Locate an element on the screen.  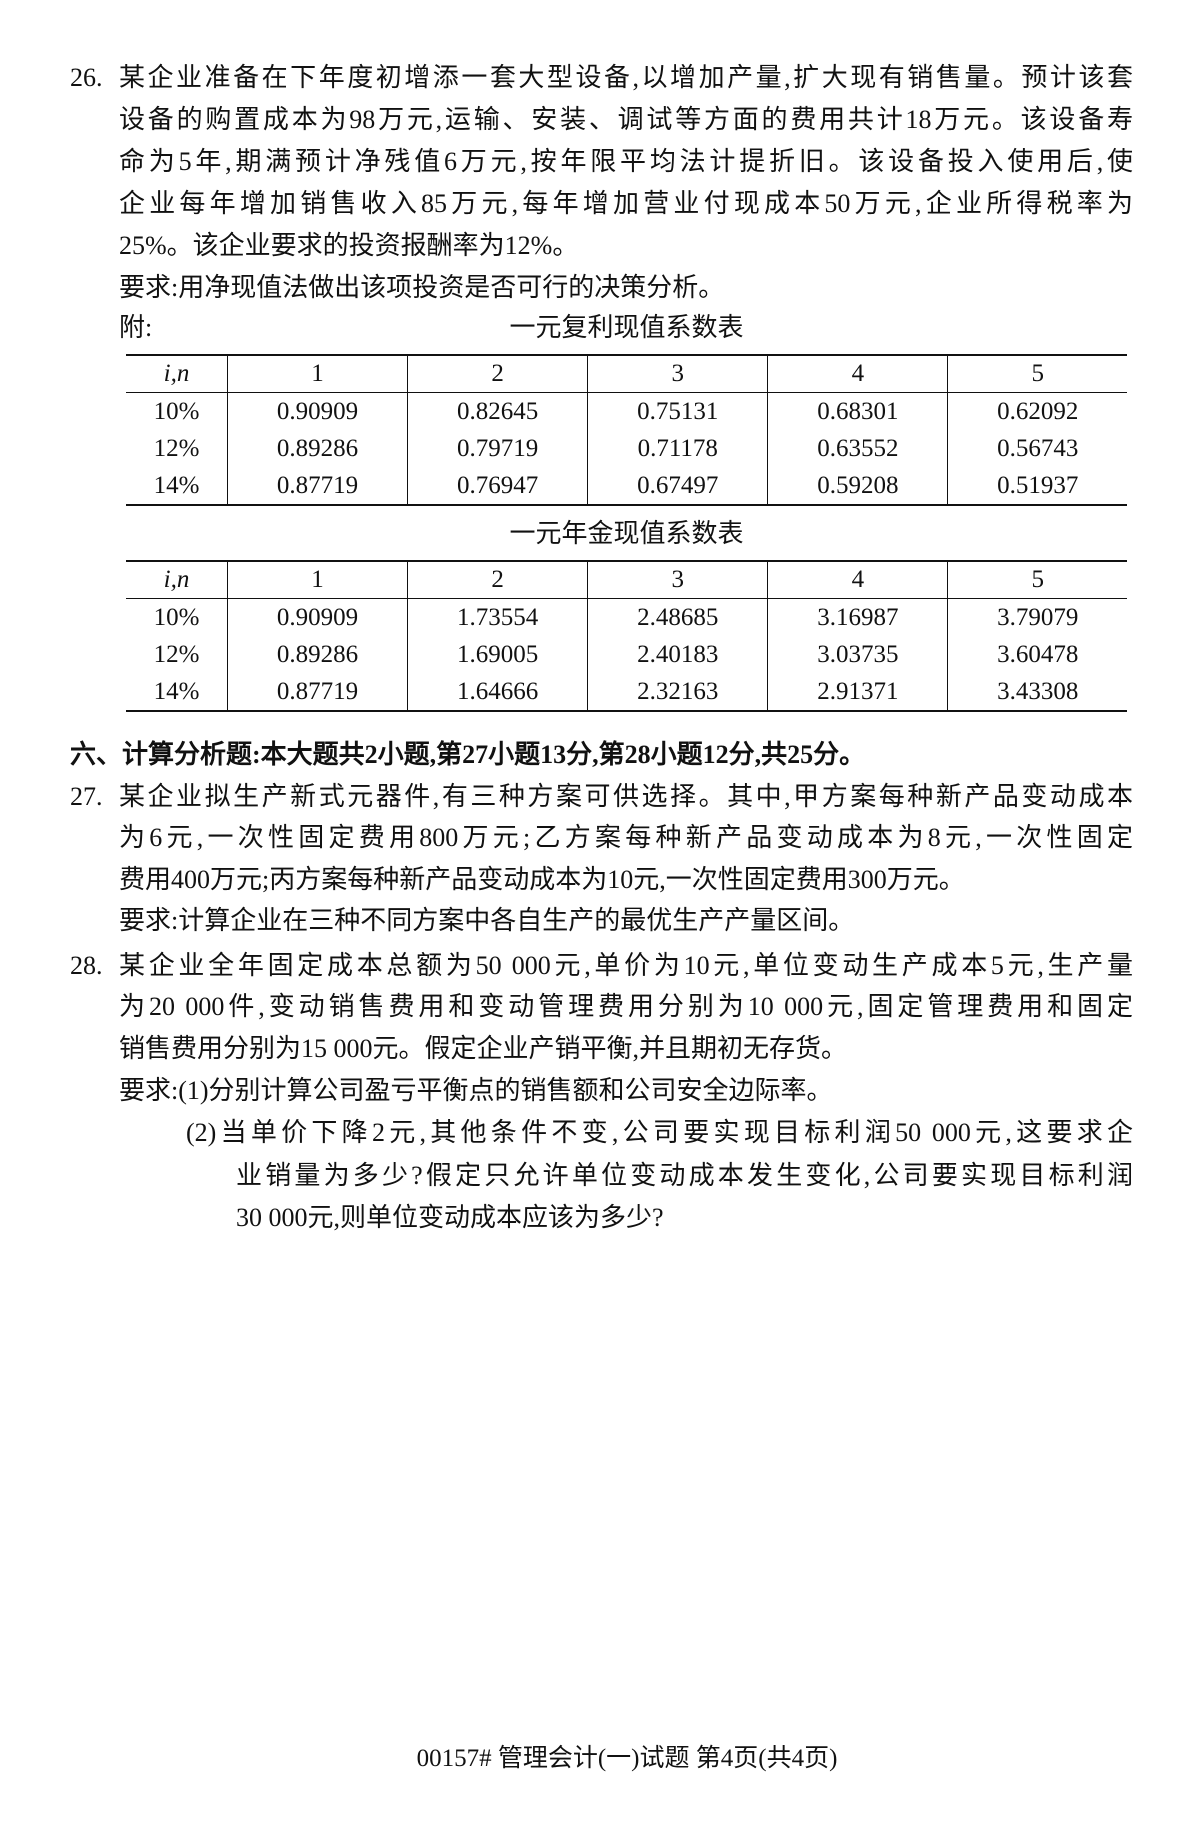
table-title: 一元年金现值系数表 is located at coordinates (626, 533).